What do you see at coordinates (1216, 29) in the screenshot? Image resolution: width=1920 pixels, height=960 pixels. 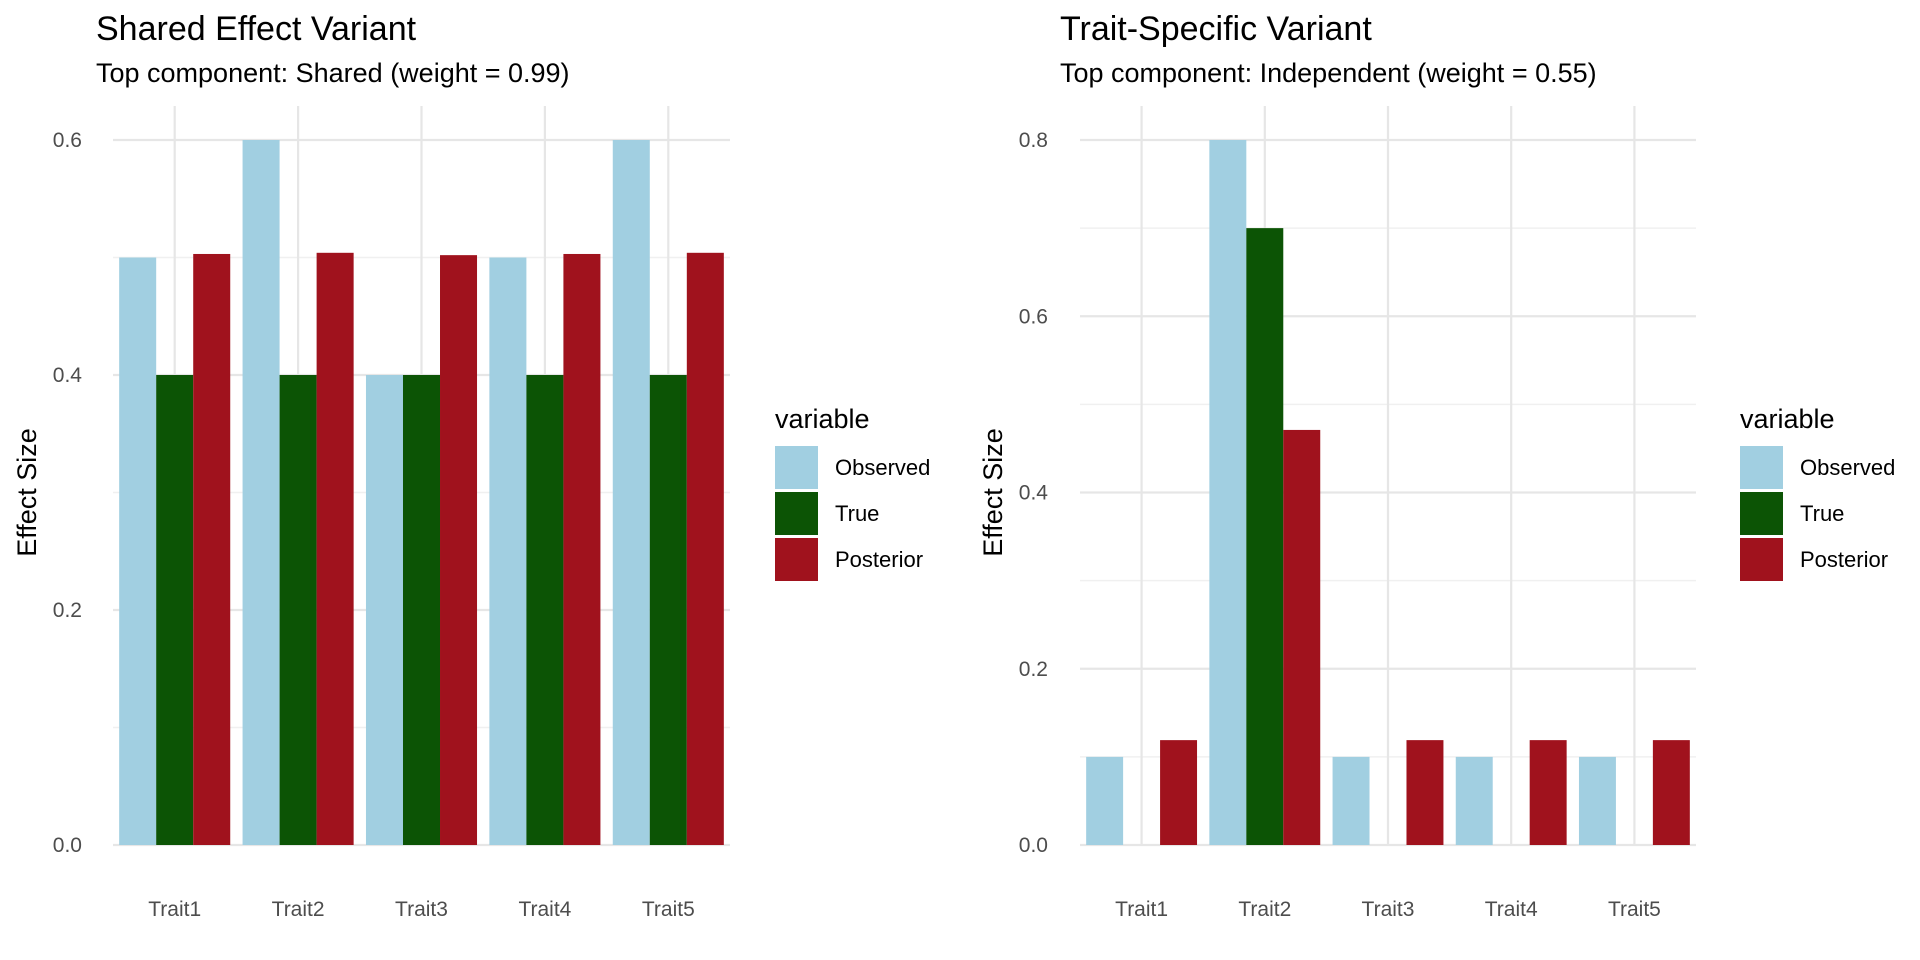 I see `chart-title: Trait-Specific Variant` at bounding box center [1216, 29].